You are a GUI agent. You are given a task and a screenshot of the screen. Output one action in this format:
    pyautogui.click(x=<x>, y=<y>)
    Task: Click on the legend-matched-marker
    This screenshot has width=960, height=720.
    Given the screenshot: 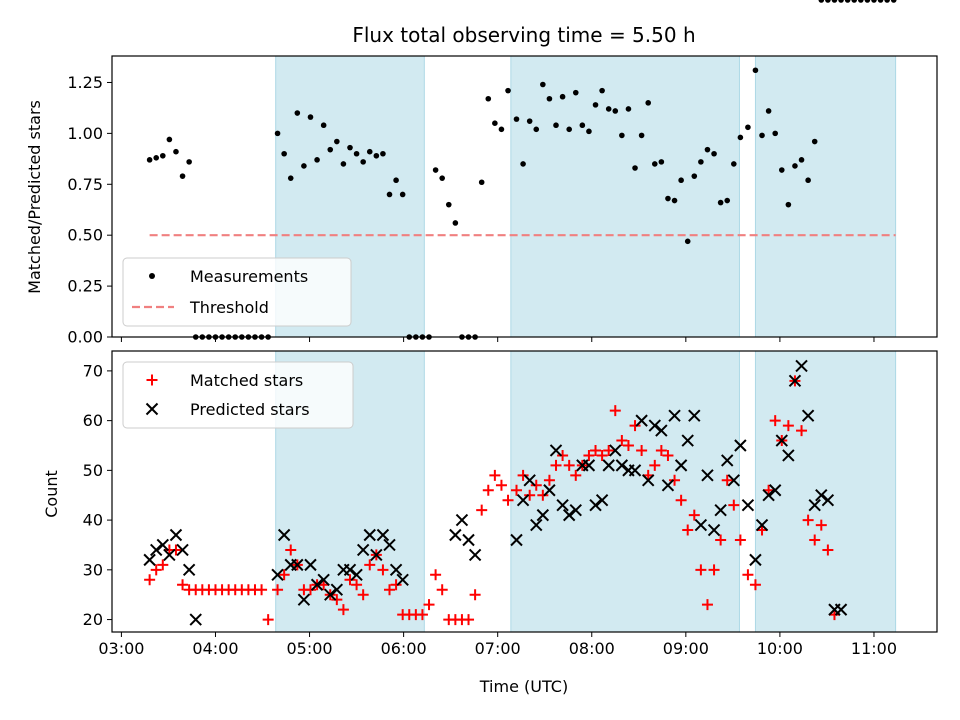 What is the action you would take?
    pyautogui.click(x=152, y=380)
    